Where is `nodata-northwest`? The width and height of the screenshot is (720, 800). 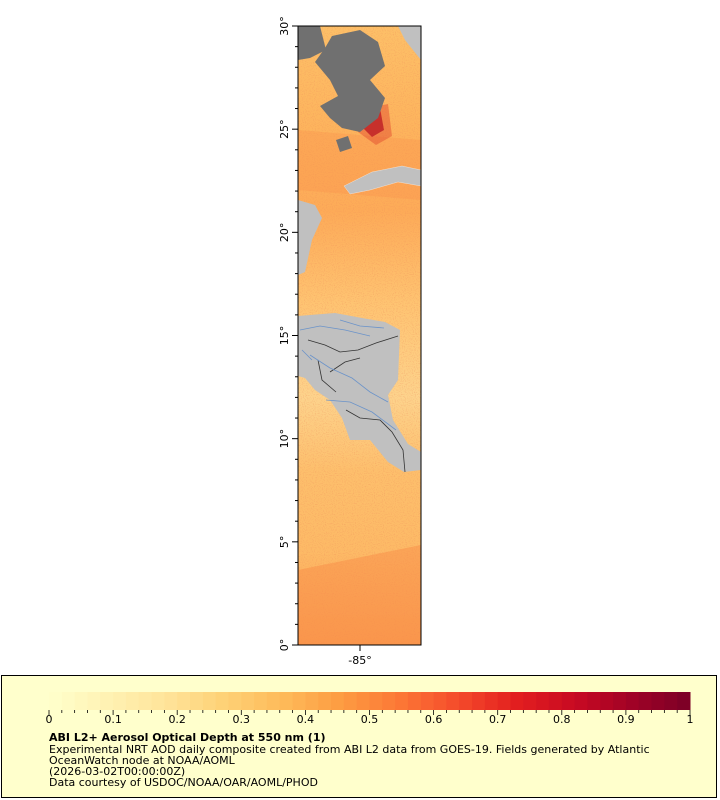 nodata-northwest is located at coordinates (312, 43).